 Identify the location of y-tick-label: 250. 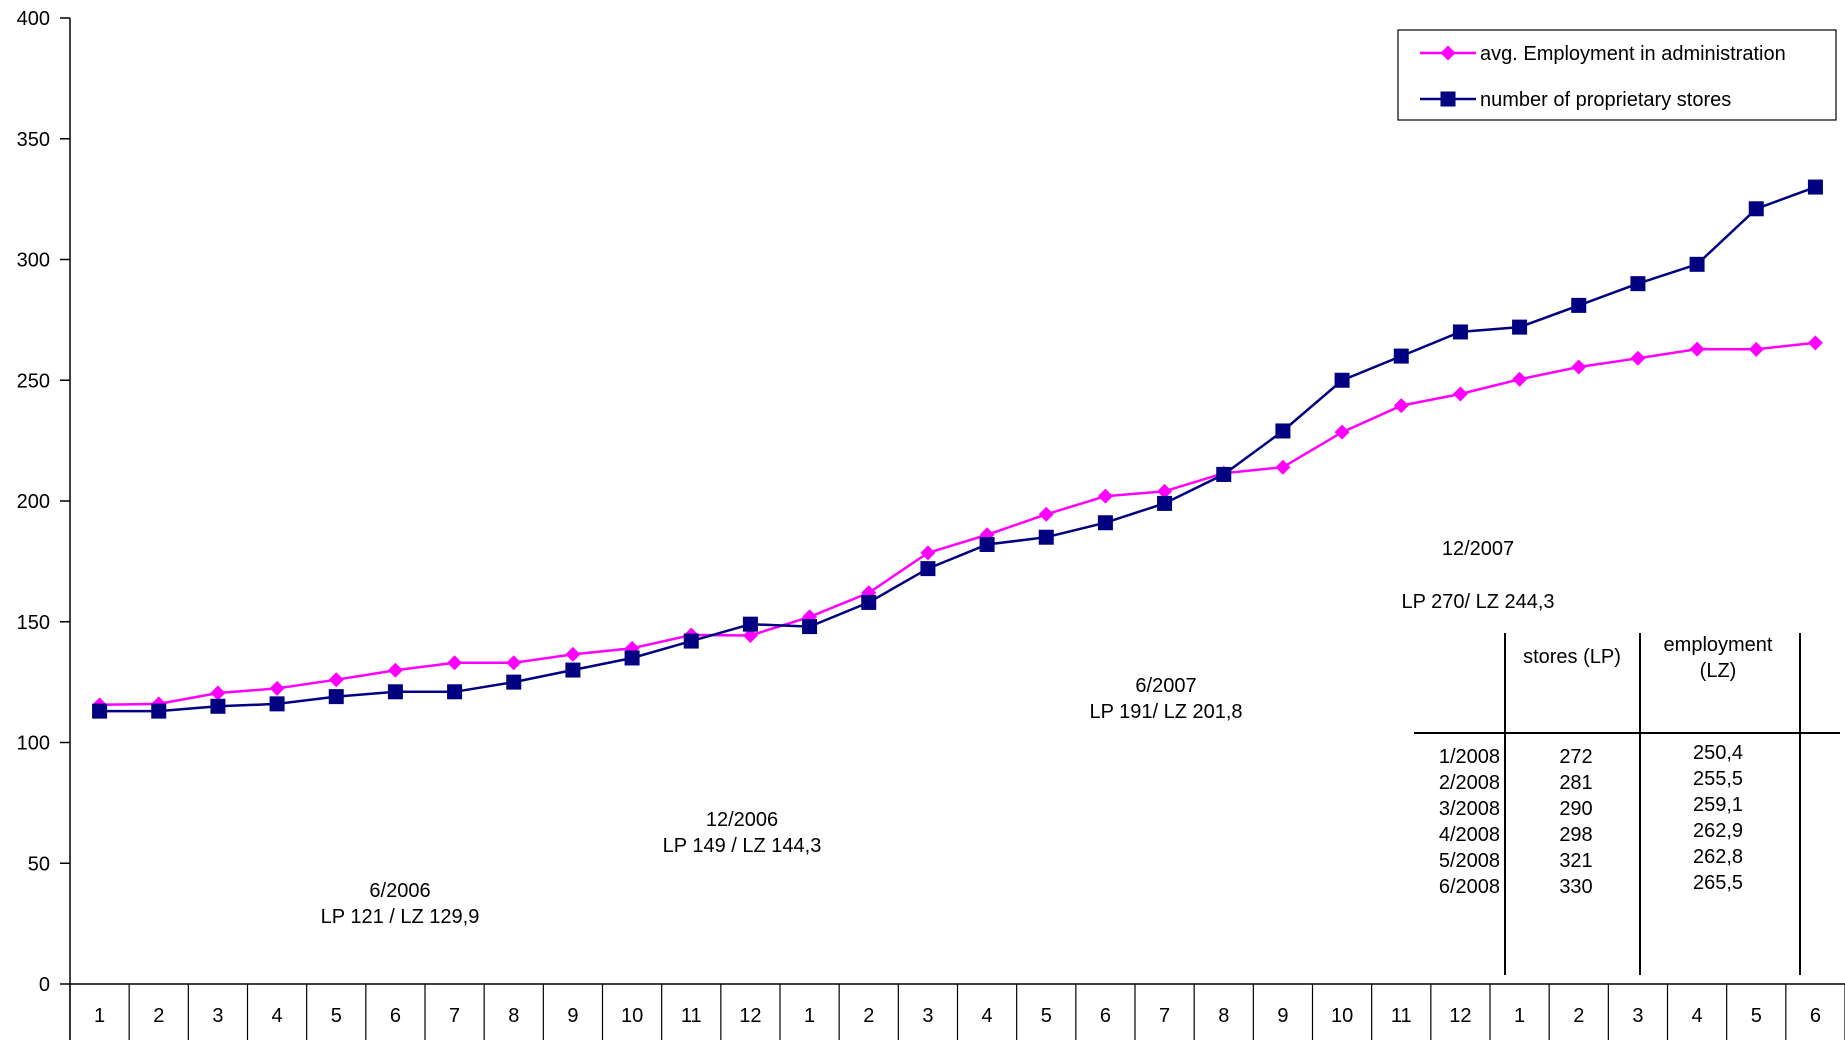
(33, 381).